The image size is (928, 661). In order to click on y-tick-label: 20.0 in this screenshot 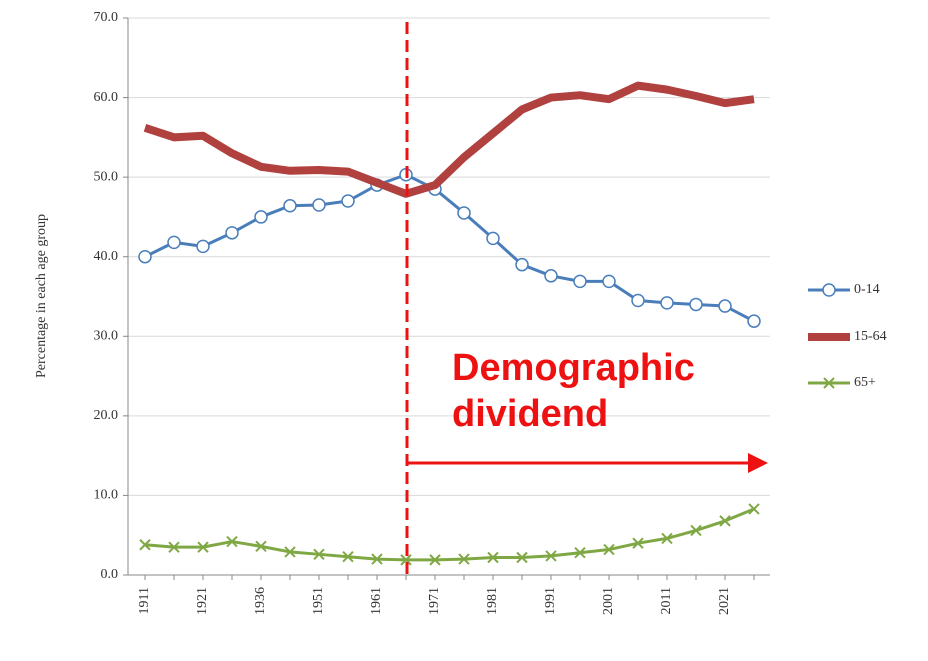, I will do `click(106, 415)`.